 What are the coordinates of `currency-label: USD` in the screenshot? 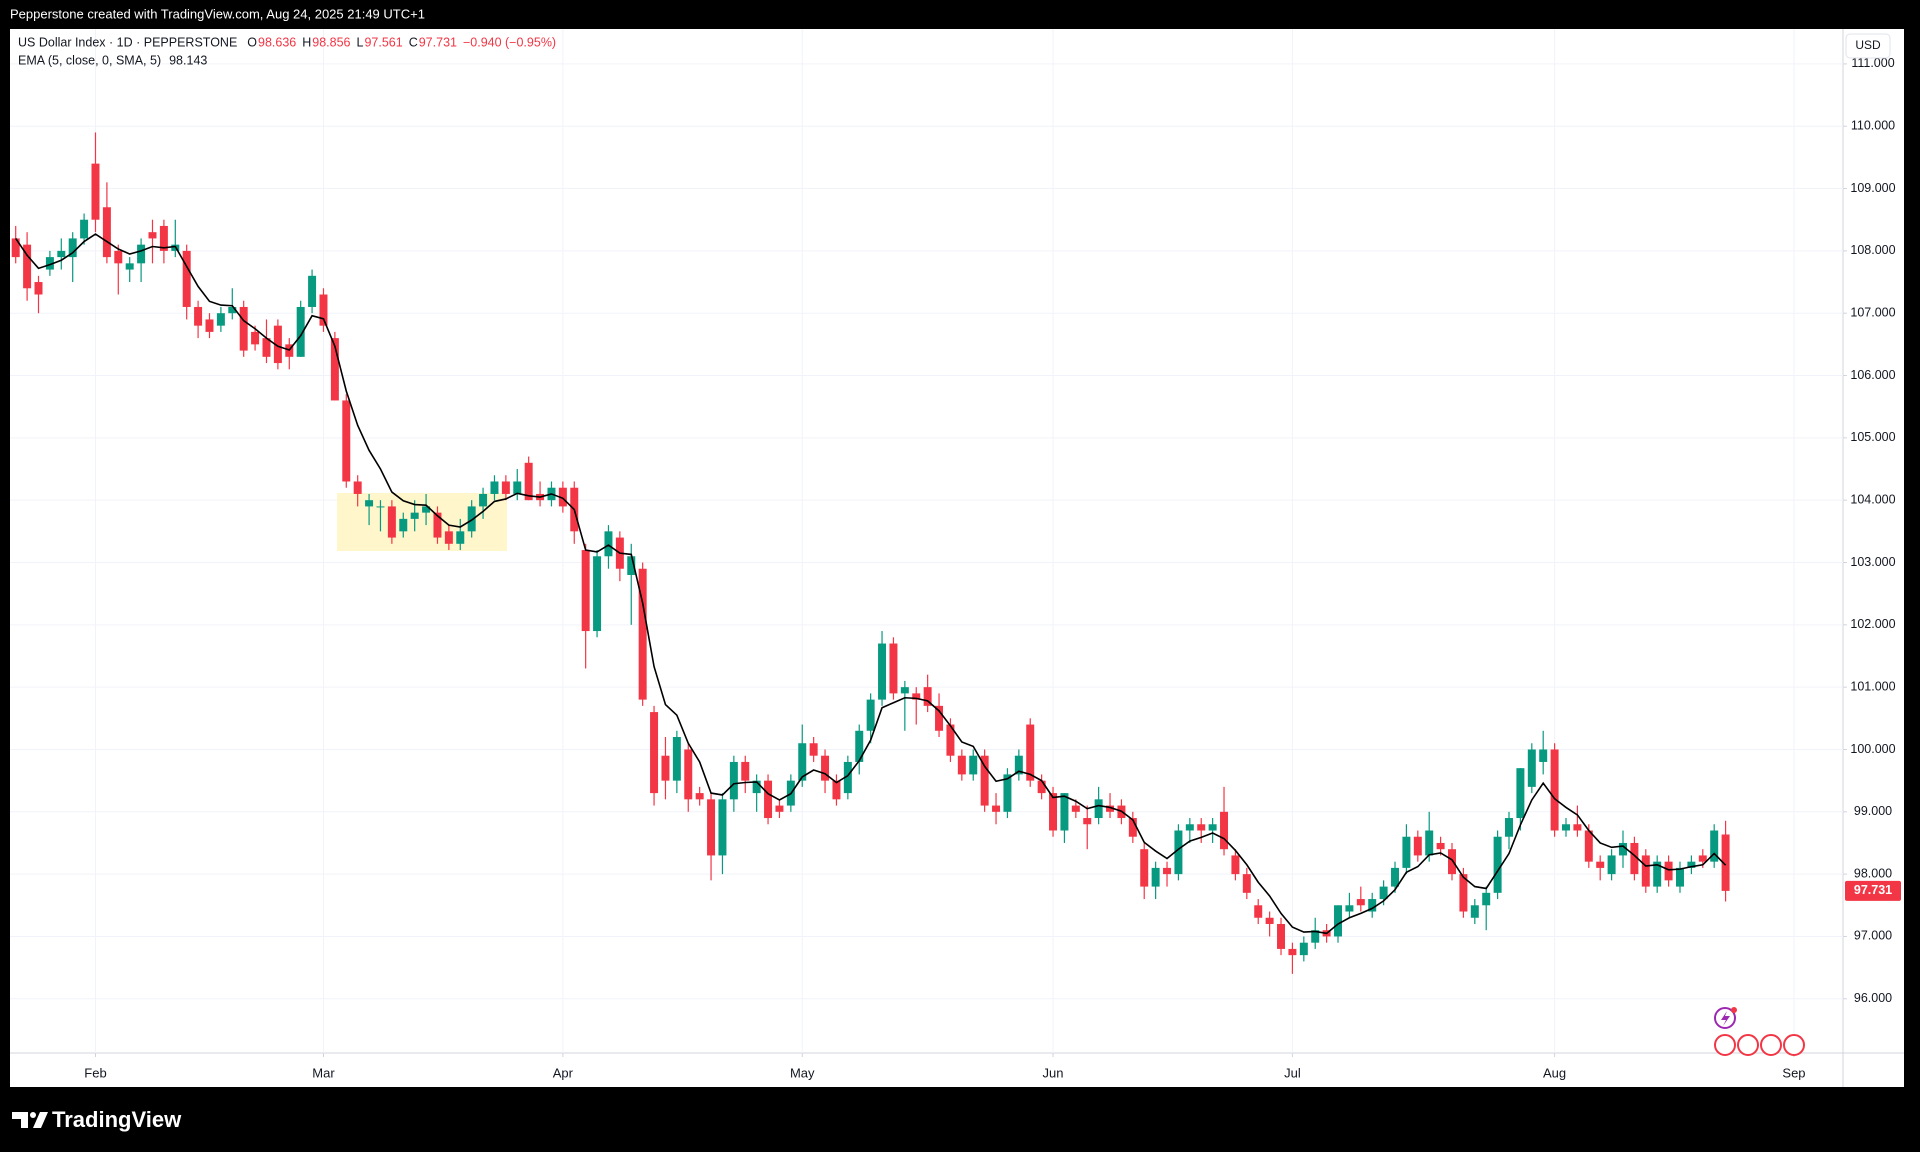 It's located at (1868, 45).